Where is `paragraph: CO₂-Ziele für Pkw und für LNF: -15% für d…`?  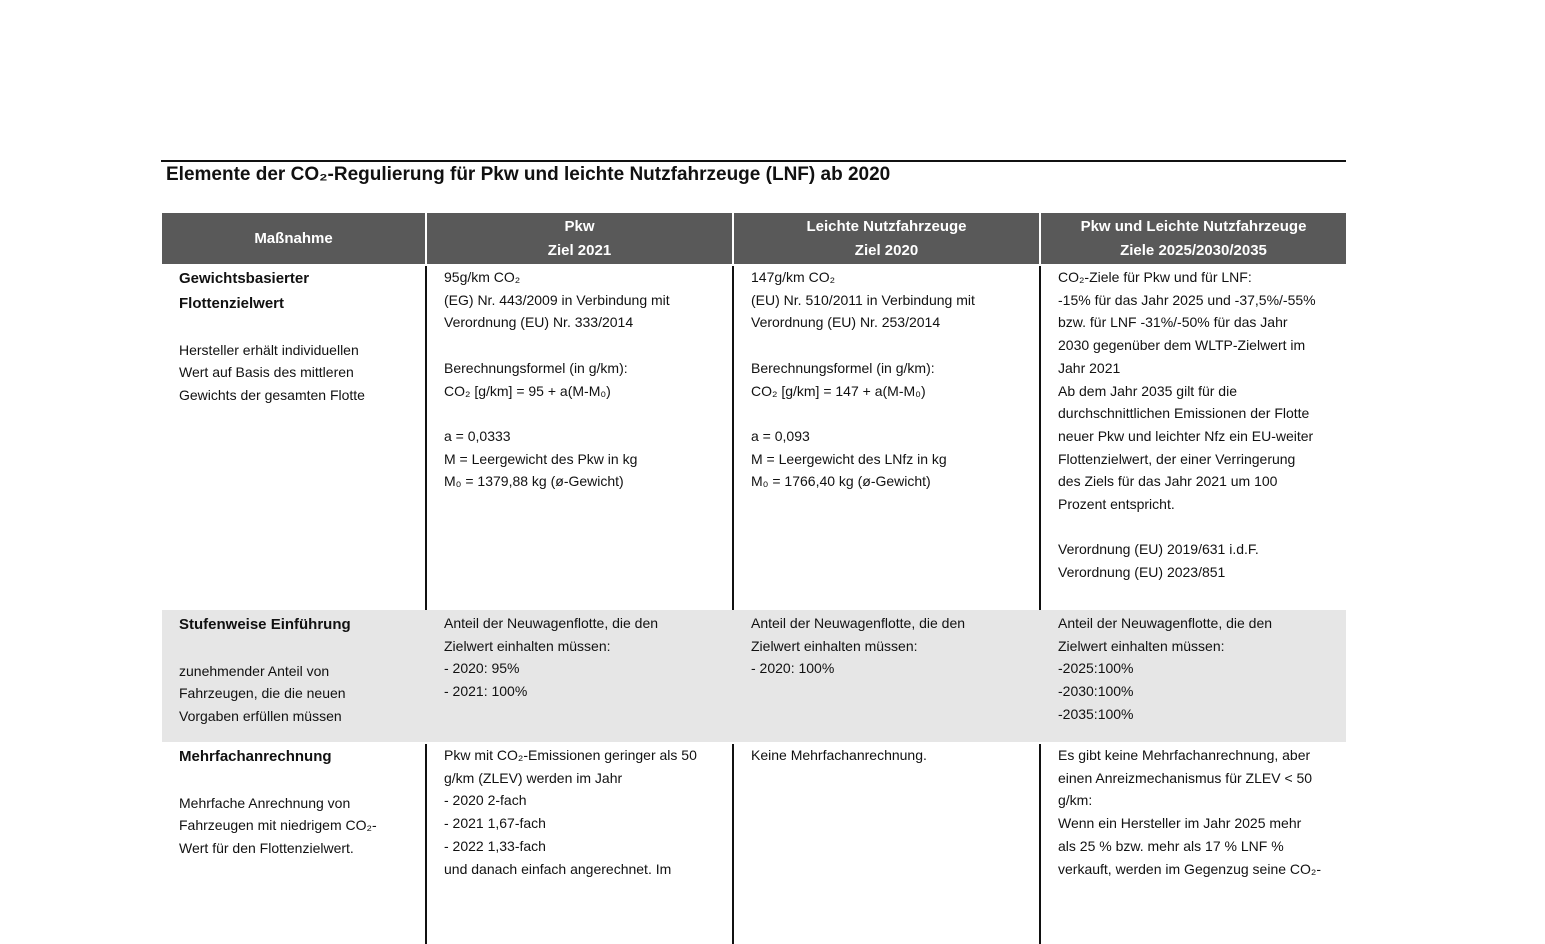
paragraph: CO₂-Ziele für Pkw und für LNF: -15% für d… is located at coordinates (1202, 391).